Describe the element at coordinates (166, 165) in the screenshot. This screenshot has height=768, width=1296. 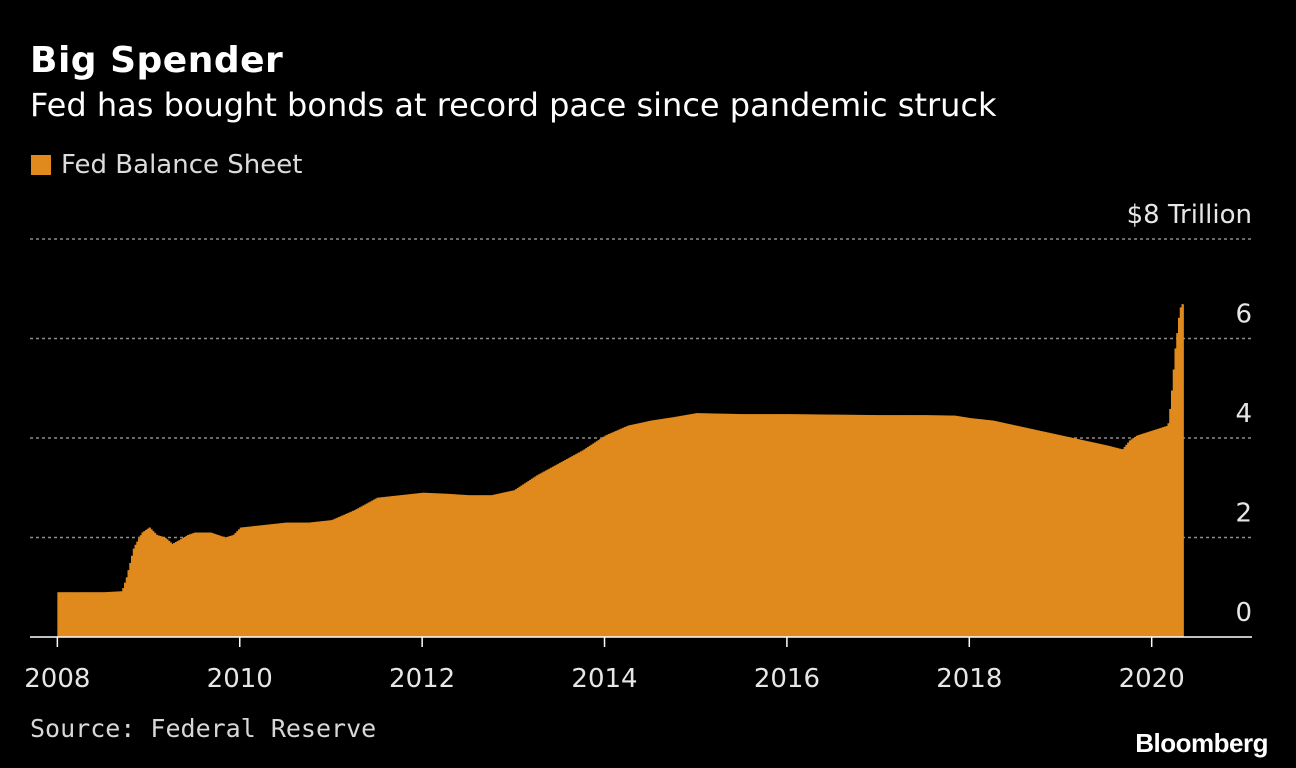
I see `legend: Fed Balance Sheet` at that location.